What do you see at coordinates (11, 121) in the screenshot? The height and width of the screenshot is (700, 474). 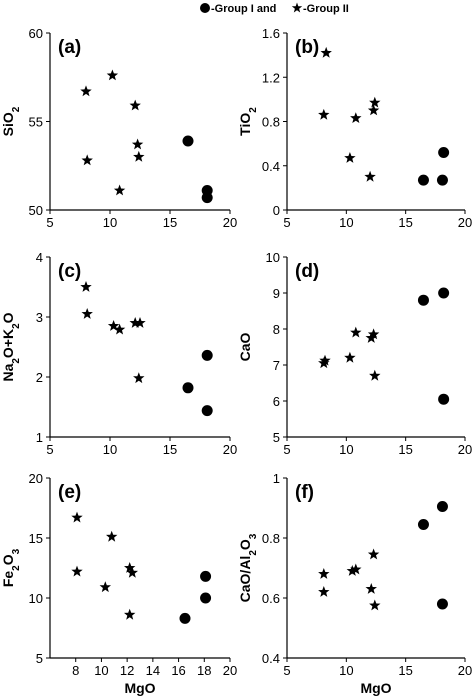 I see `y-axis-label: SiO2` at bounding box center [11, 121].